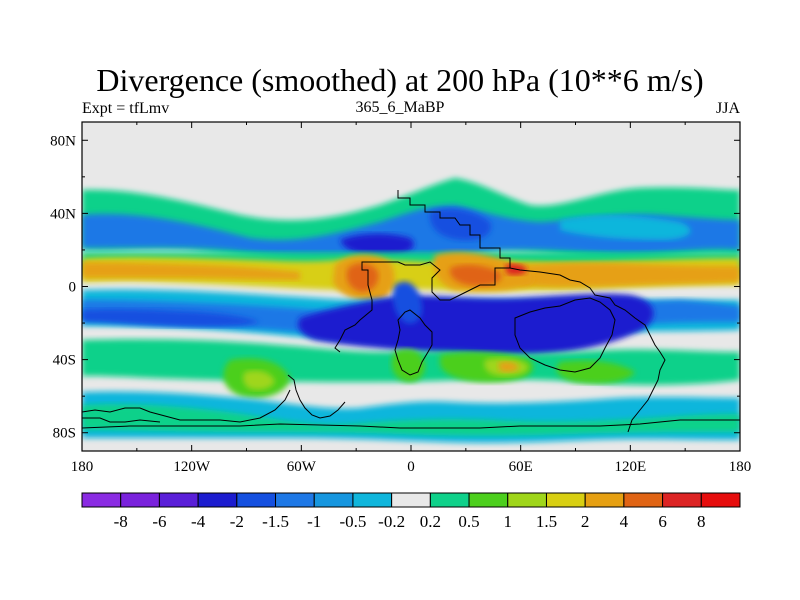  What do you see at coordinates (352, 521) in the screenshot?
I see `colorbar-level-label: -0.5` at bounding box center [352, 521].